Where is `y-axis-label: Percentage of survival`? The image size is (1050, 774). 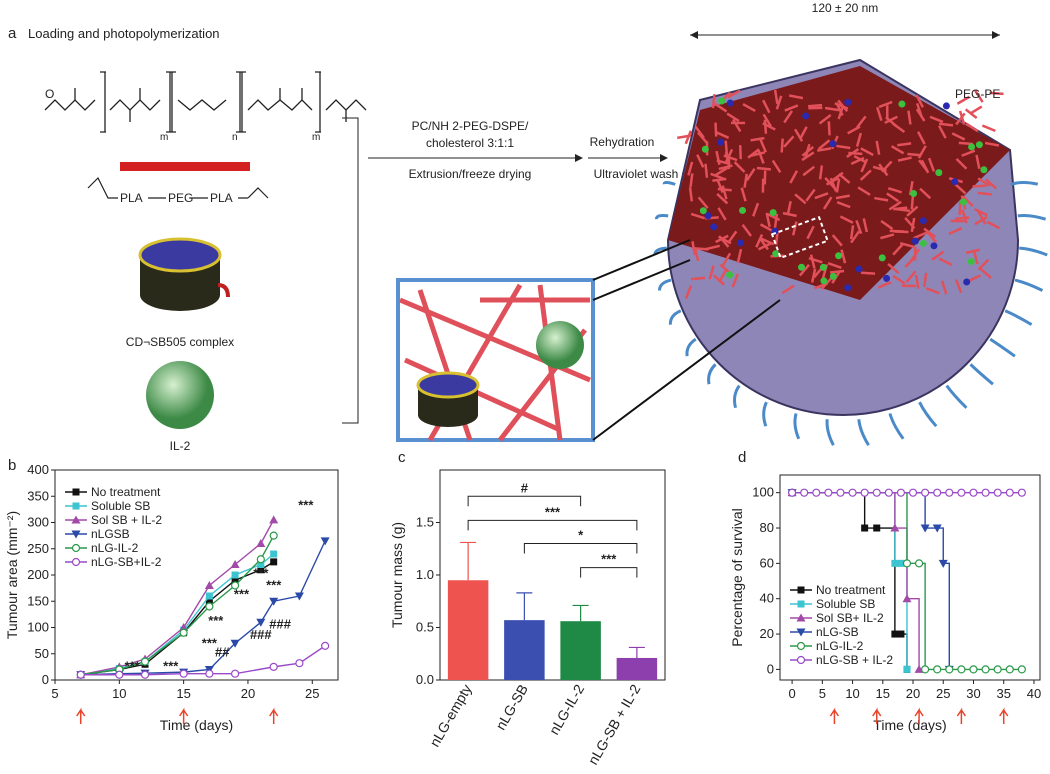
y-axis-label: Percentage of survival is located at coordinates (737, 577).